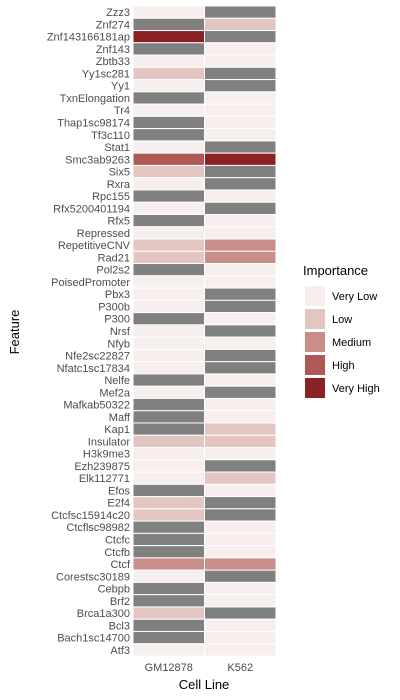 The width and height of the screenshot is (400, 700). Describe the element at coordinates (114, 307) in the screenshot. I see `y-tick-label: P300b` at that location.